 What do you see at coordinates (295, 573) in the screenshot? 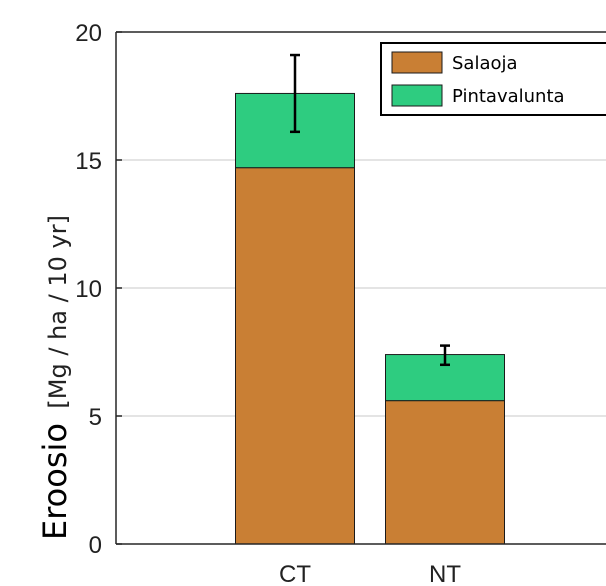
I see `x-tick-label-ct: CT` at bounding box center [295, 573].